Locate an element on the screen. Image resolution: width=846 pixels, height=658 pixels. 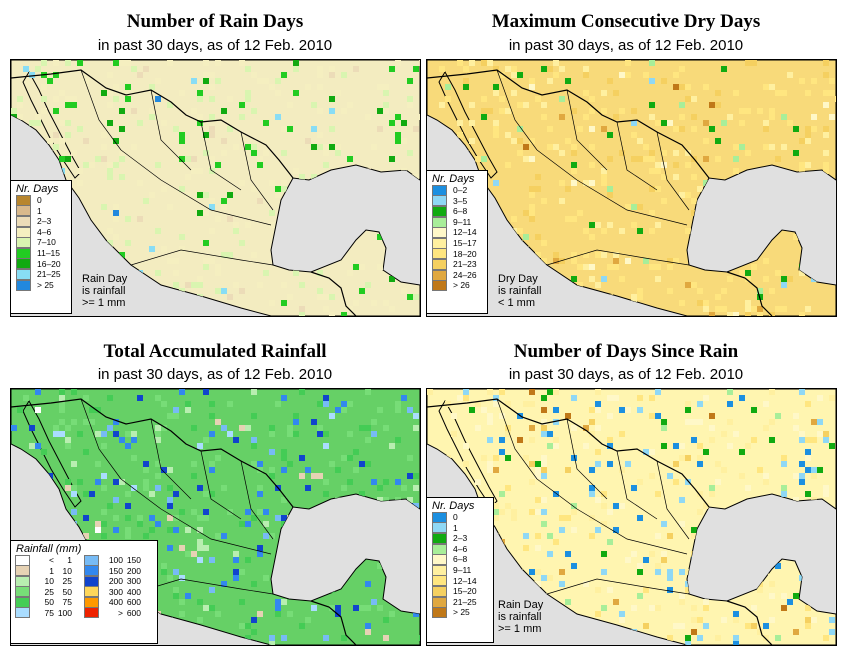
legend-item: > 26 is located at coordinates (457, 286).